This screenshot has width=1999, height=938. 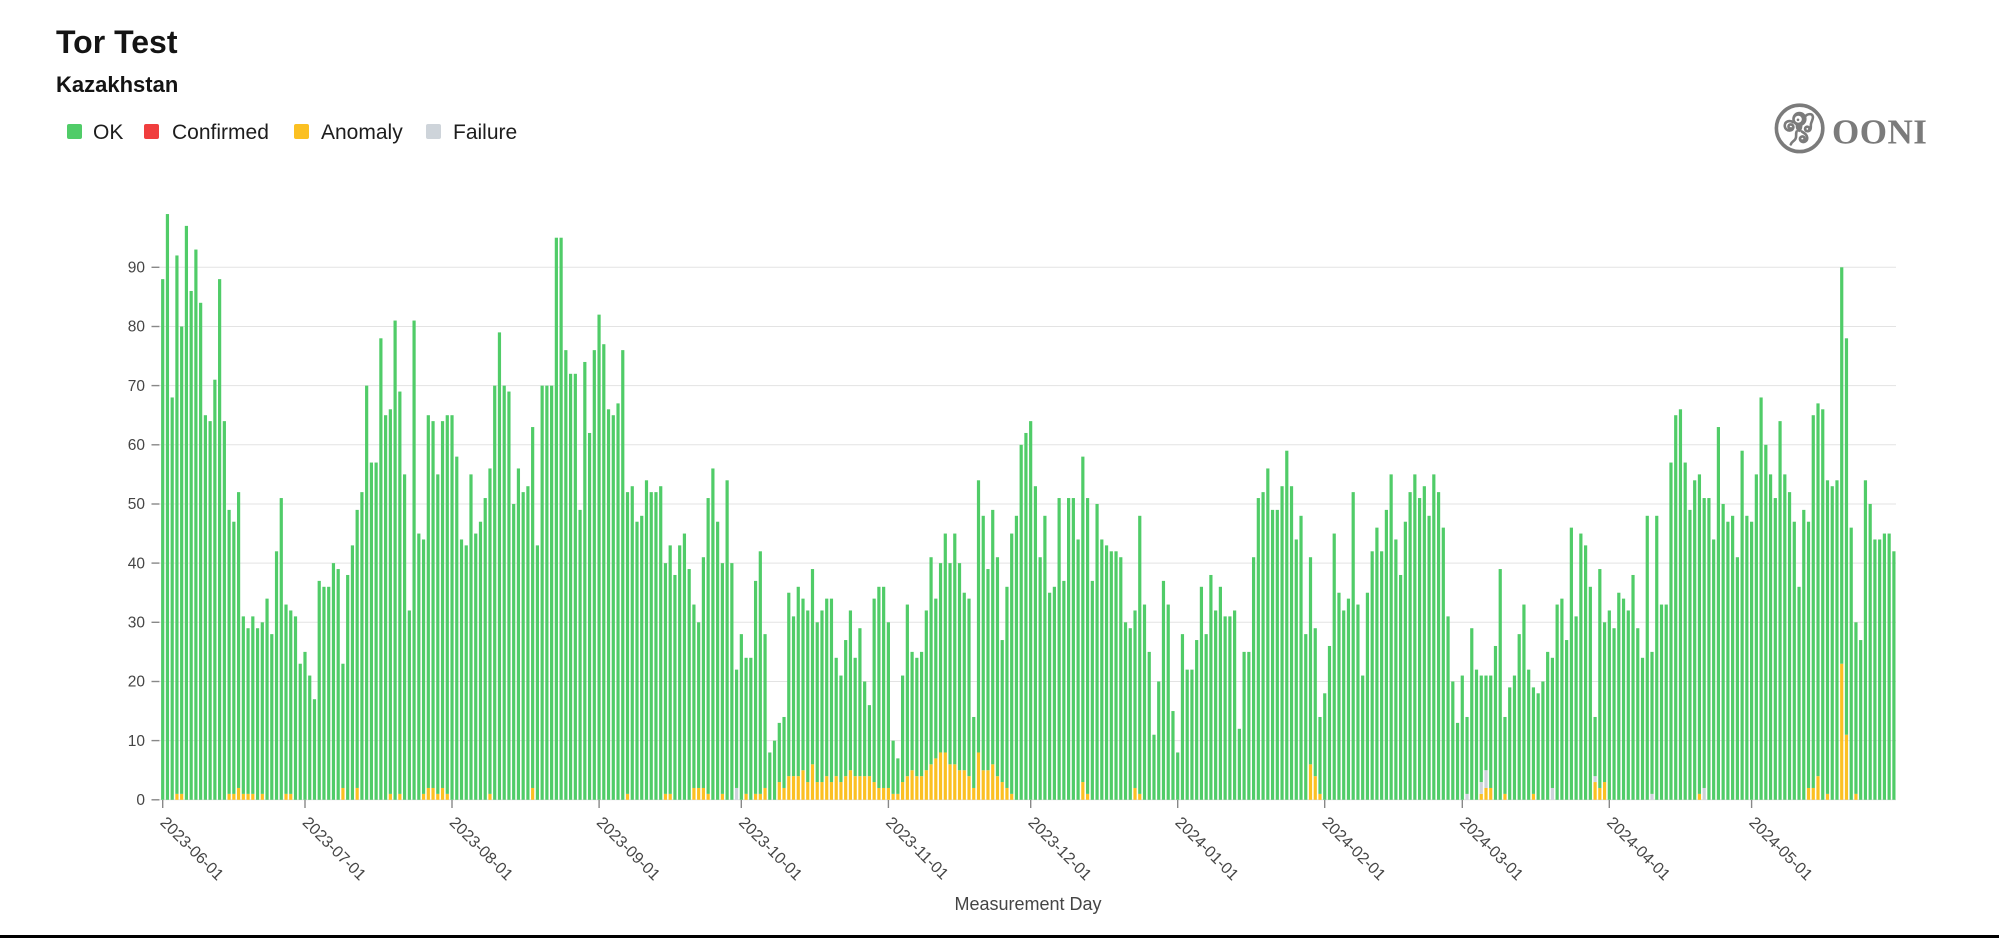 I want to click on svg-text: 80, so click(x=137, y=327).